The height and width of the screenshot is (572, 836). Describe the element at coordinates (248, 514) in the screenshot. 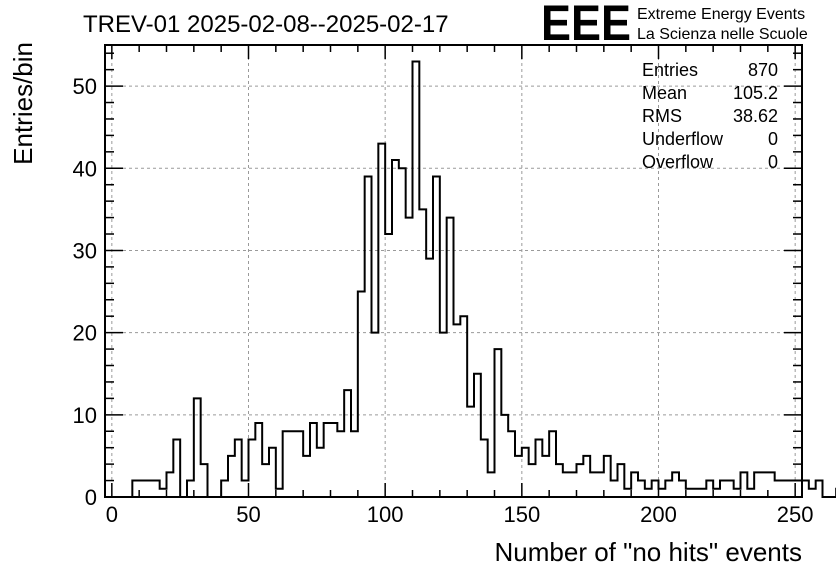

I see `x-tick-label: 50` at that location.